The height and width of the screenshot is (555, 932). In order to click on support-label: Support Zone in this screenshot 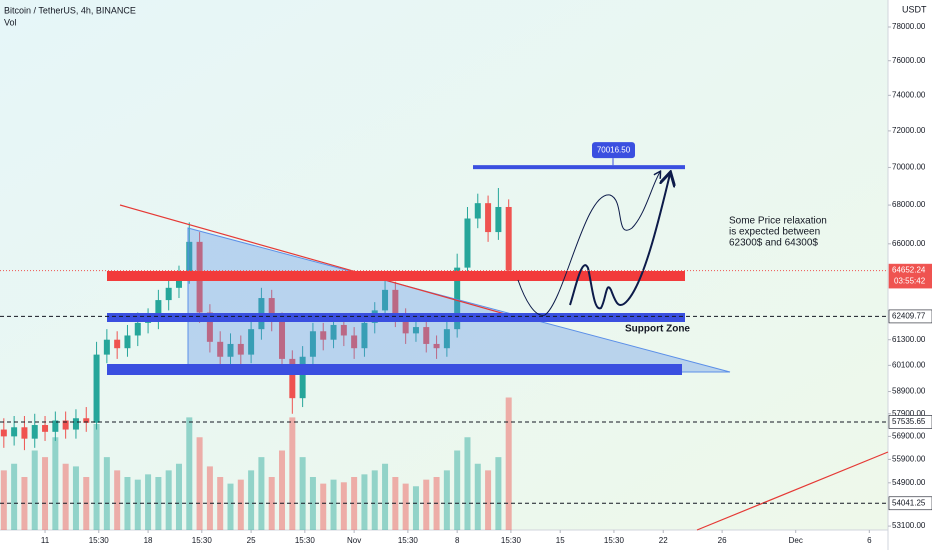, I will do `click(657, 329)`.